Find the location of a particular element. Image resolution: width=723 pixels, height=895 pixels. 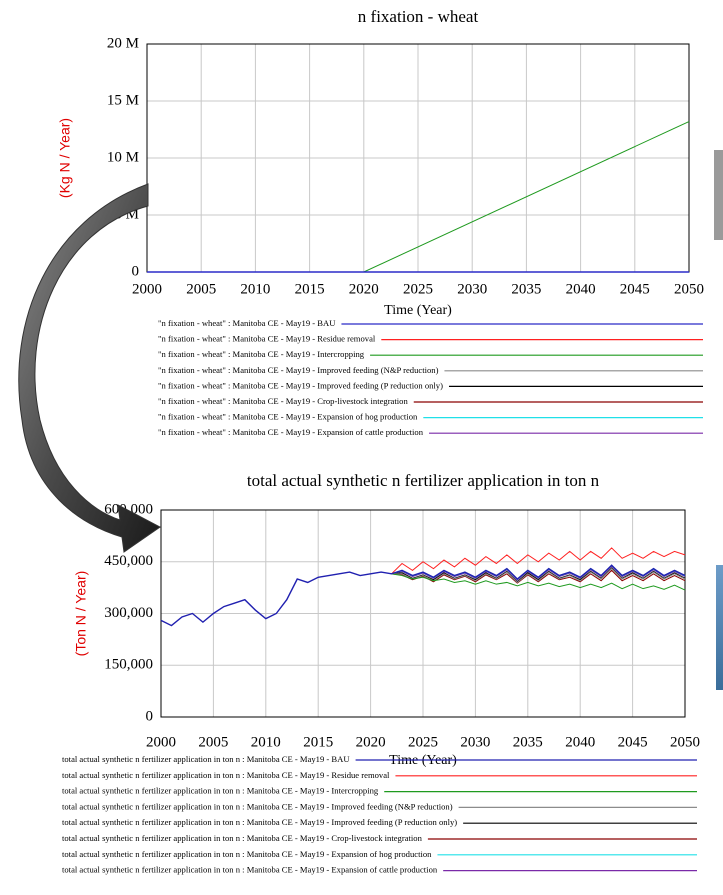

decorative-arrow is located at coordinates (89, 368).